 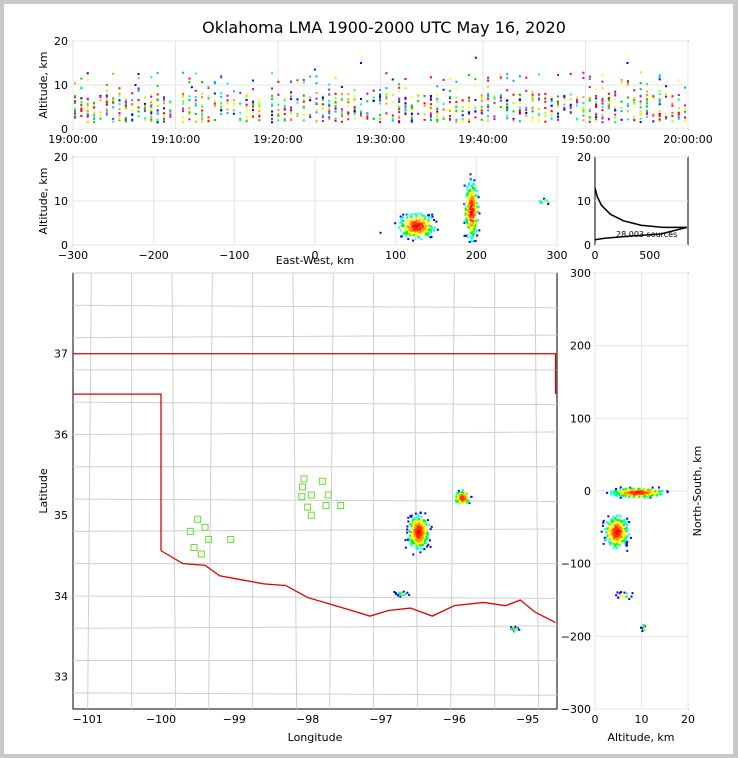 What do you see at coordinates (395, 255) in the screenshot?
I see `x-tick-label: 100` at bounding box center [395, 255].